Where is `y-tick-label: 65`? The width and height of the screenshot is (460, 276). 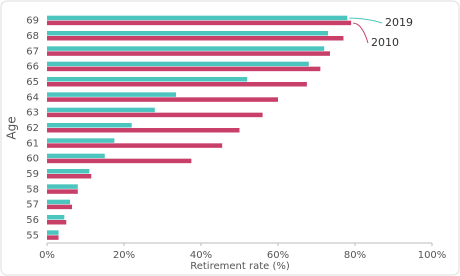
y-tick-label: 65 is located at coordinates (32, 82).